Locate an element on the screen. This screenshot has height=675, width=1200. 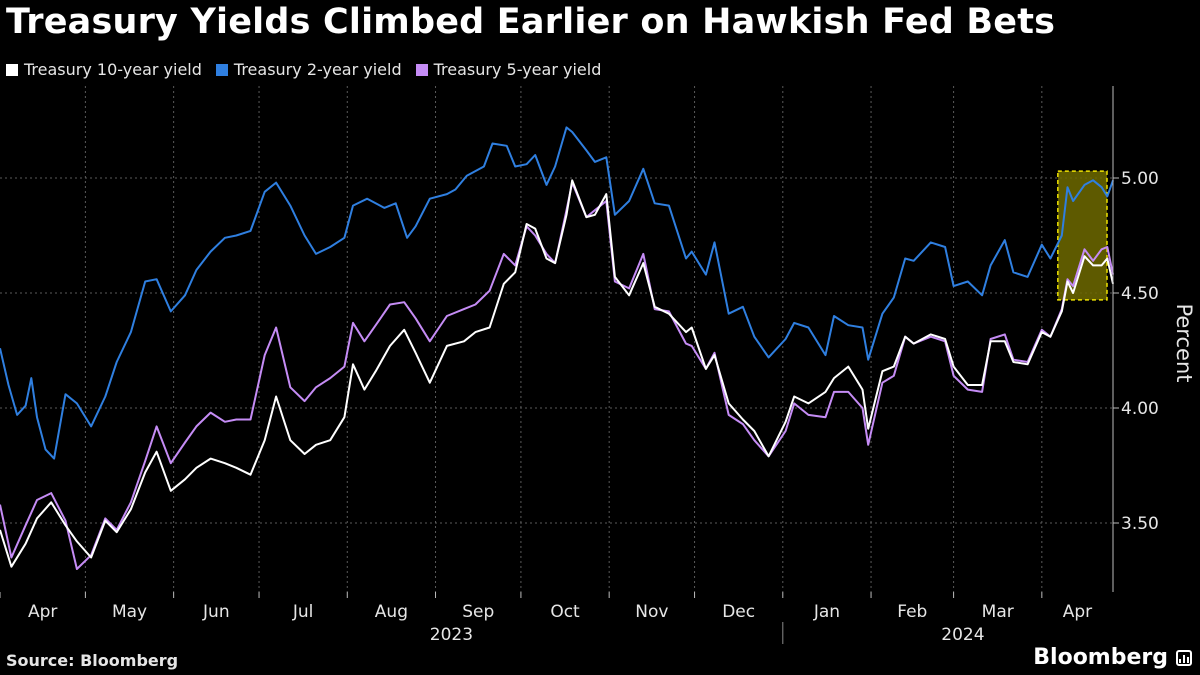
legend-item-2-year: Treasury 2-year yield is located at coordinates (308, 69).